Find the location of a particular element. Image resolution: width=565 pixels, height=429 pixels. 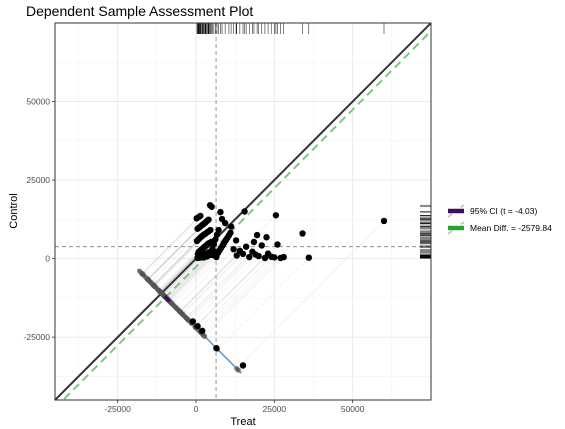

x-tick-label: 0 is located at coordinates (196, 409).